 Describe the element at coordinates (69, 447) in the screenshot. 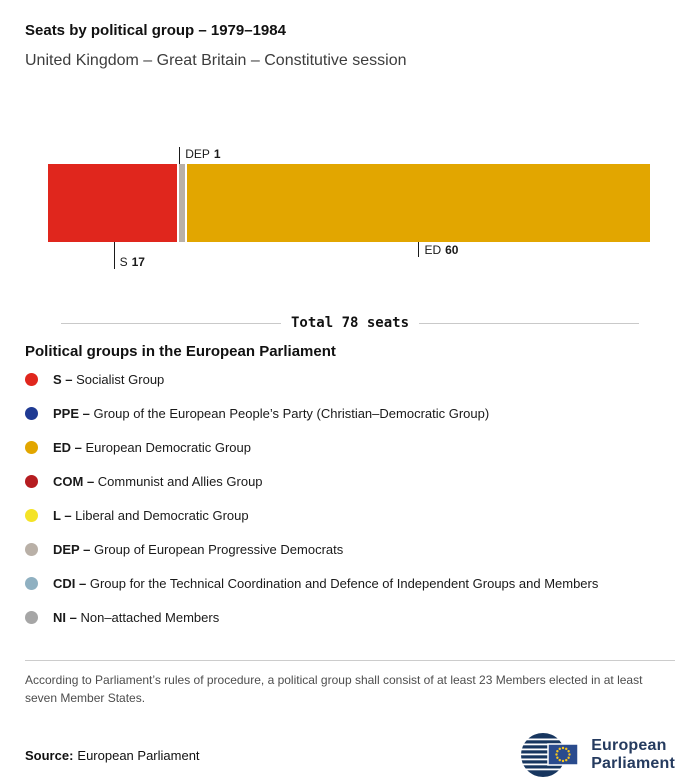

I see `group-abbr: ED –` at that location.